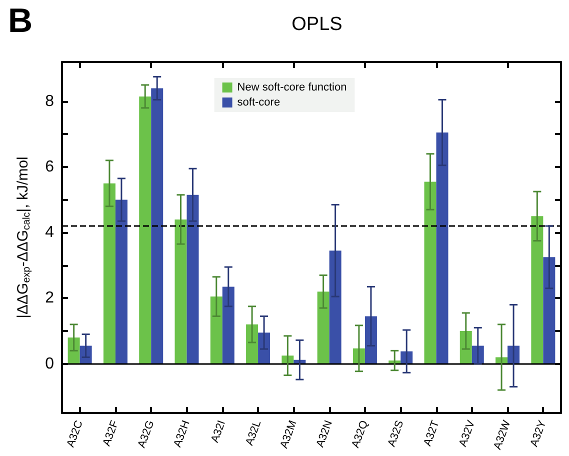 The image size is (569, 456). What do you see at coordinates (324, 433) in the screenshot?
I see `x-tick-label: A32N` at bounding box center [324, 433].